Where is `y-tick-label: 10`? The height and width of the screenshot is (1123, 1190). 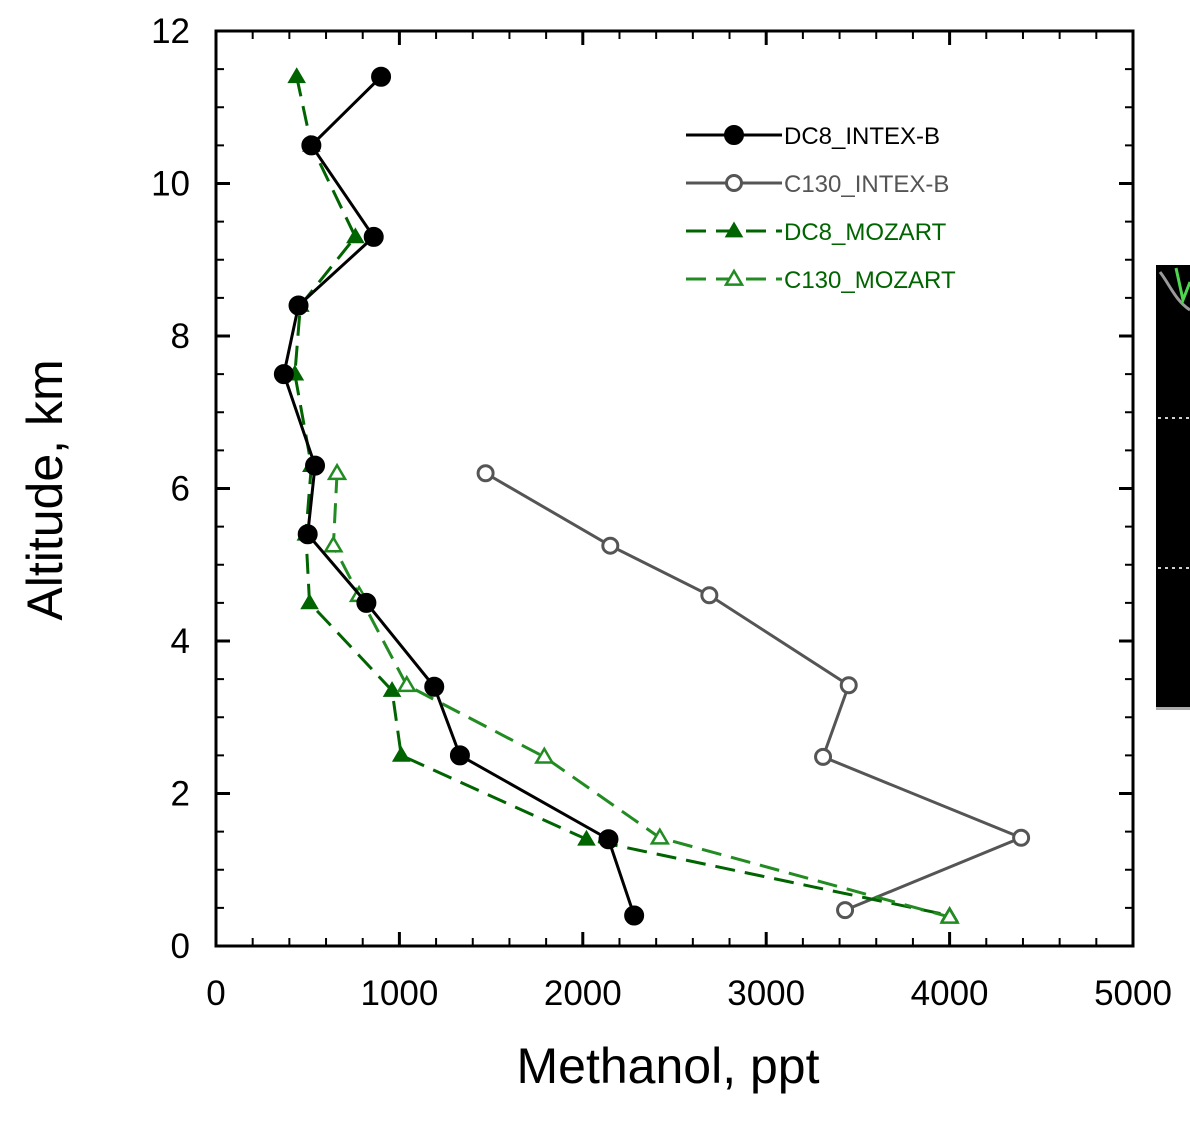 y-tick-label: 10 is located at coordinates (170, 184).